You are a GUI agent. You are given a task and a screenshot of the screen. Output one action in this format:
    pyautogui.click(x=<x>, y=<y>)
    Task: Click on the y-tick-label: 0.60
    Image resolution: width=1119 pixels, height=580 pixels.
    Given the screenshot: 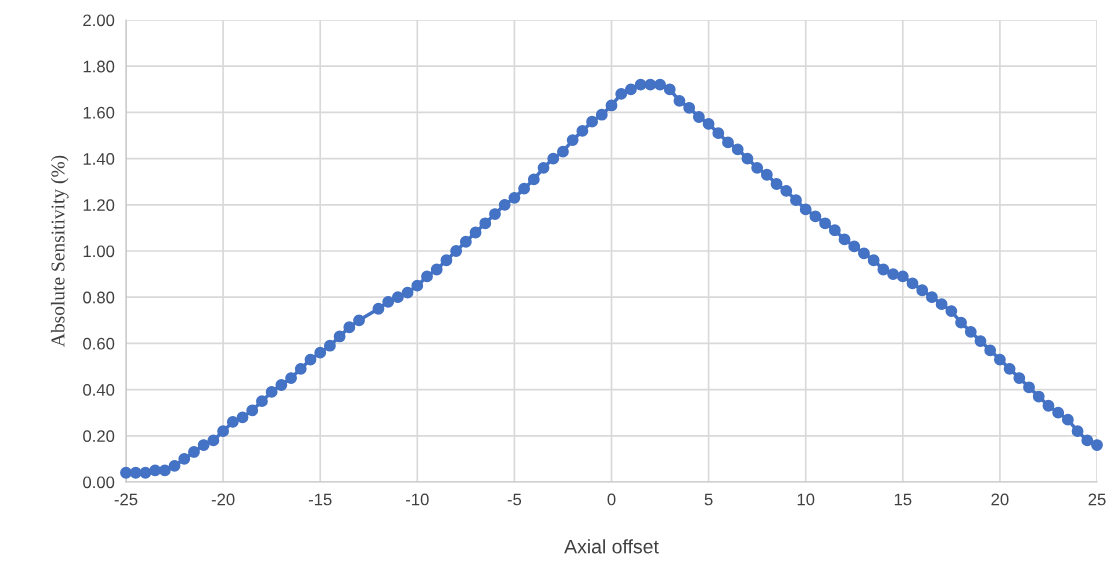 What is the action you would take?
    pyautogui.click(x=99, y=343)
    